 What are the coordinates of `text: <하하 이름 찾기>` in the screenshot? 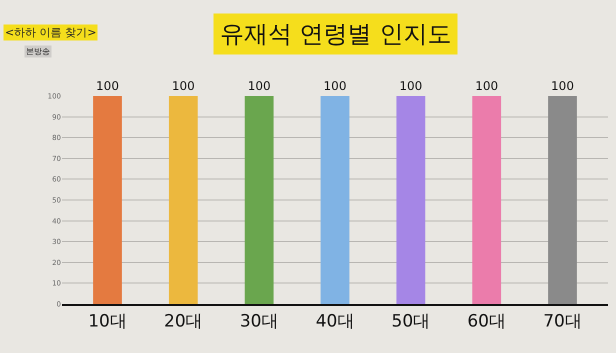 It's located at (50, 32).